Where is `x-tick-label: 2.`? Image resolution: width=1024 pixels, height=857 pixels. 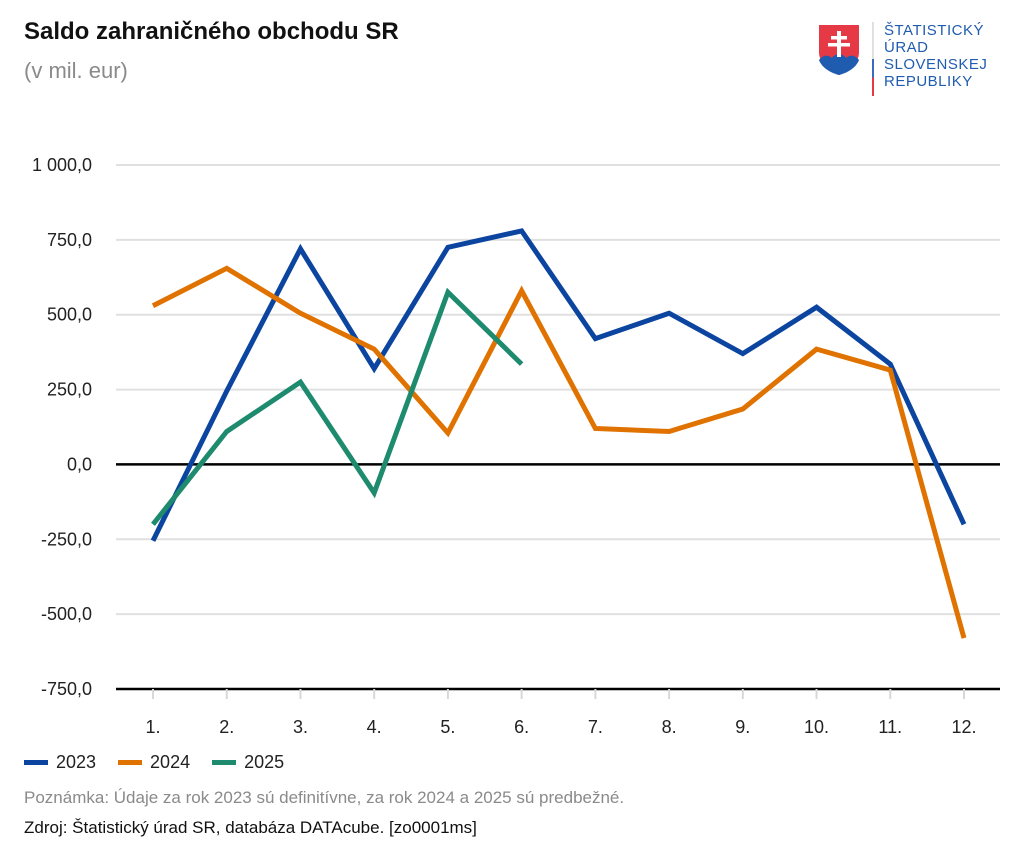
x-tick-label: 2. is located at coordinates (226, 727).